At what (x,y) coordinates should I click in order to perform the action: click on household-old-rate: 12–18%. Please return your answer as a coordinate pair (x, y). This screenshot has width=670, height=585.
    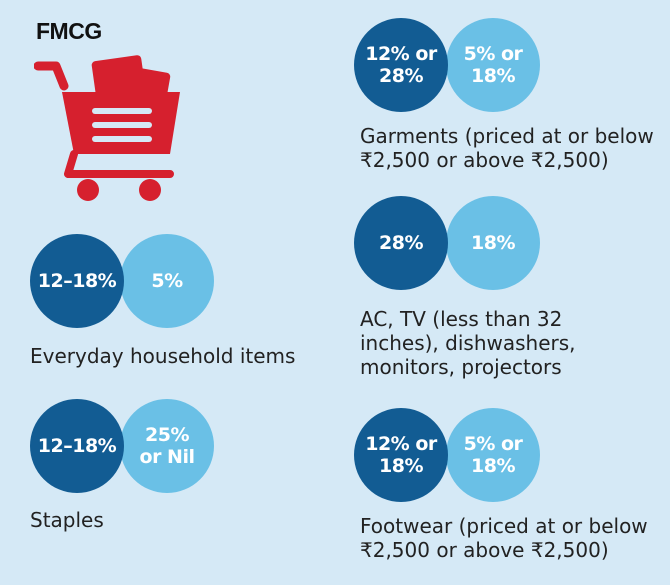
    Looking at the image, I should click on (77, 281).